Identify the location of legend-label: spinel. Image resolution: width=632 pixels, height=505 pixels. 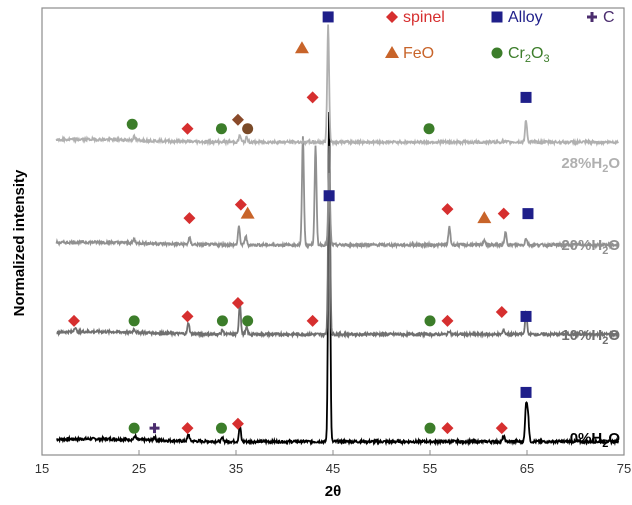
(424, 17).